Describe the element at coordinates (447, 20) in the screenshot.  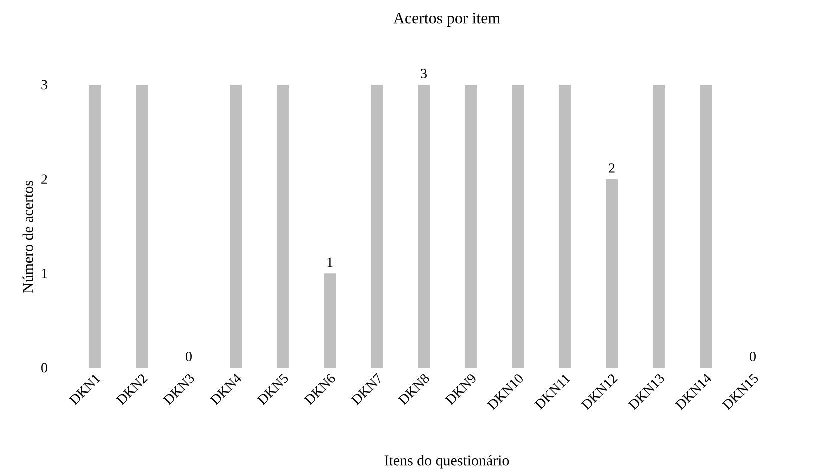
I see `chart-title: Acertos por item` at that location.